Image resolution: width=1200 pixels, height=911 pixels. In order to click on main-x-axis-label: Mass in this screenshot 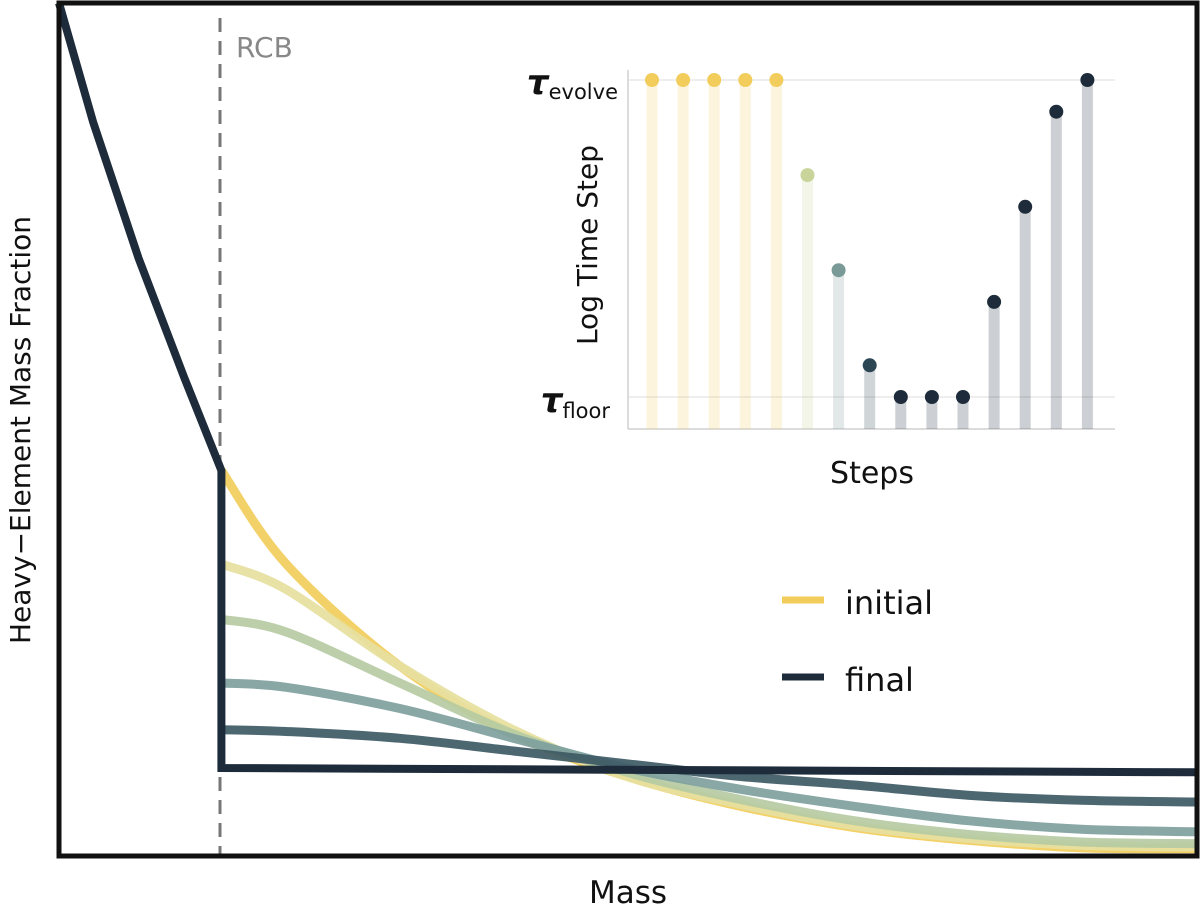, I will do `click(628, 893)`.